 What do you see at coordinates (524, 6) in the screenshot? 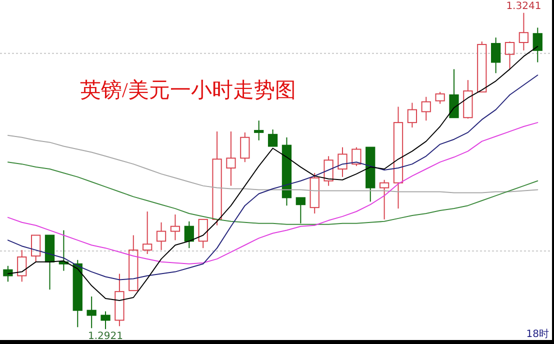
I see `annotation: 1.3241` at bounding box center [524, 6].